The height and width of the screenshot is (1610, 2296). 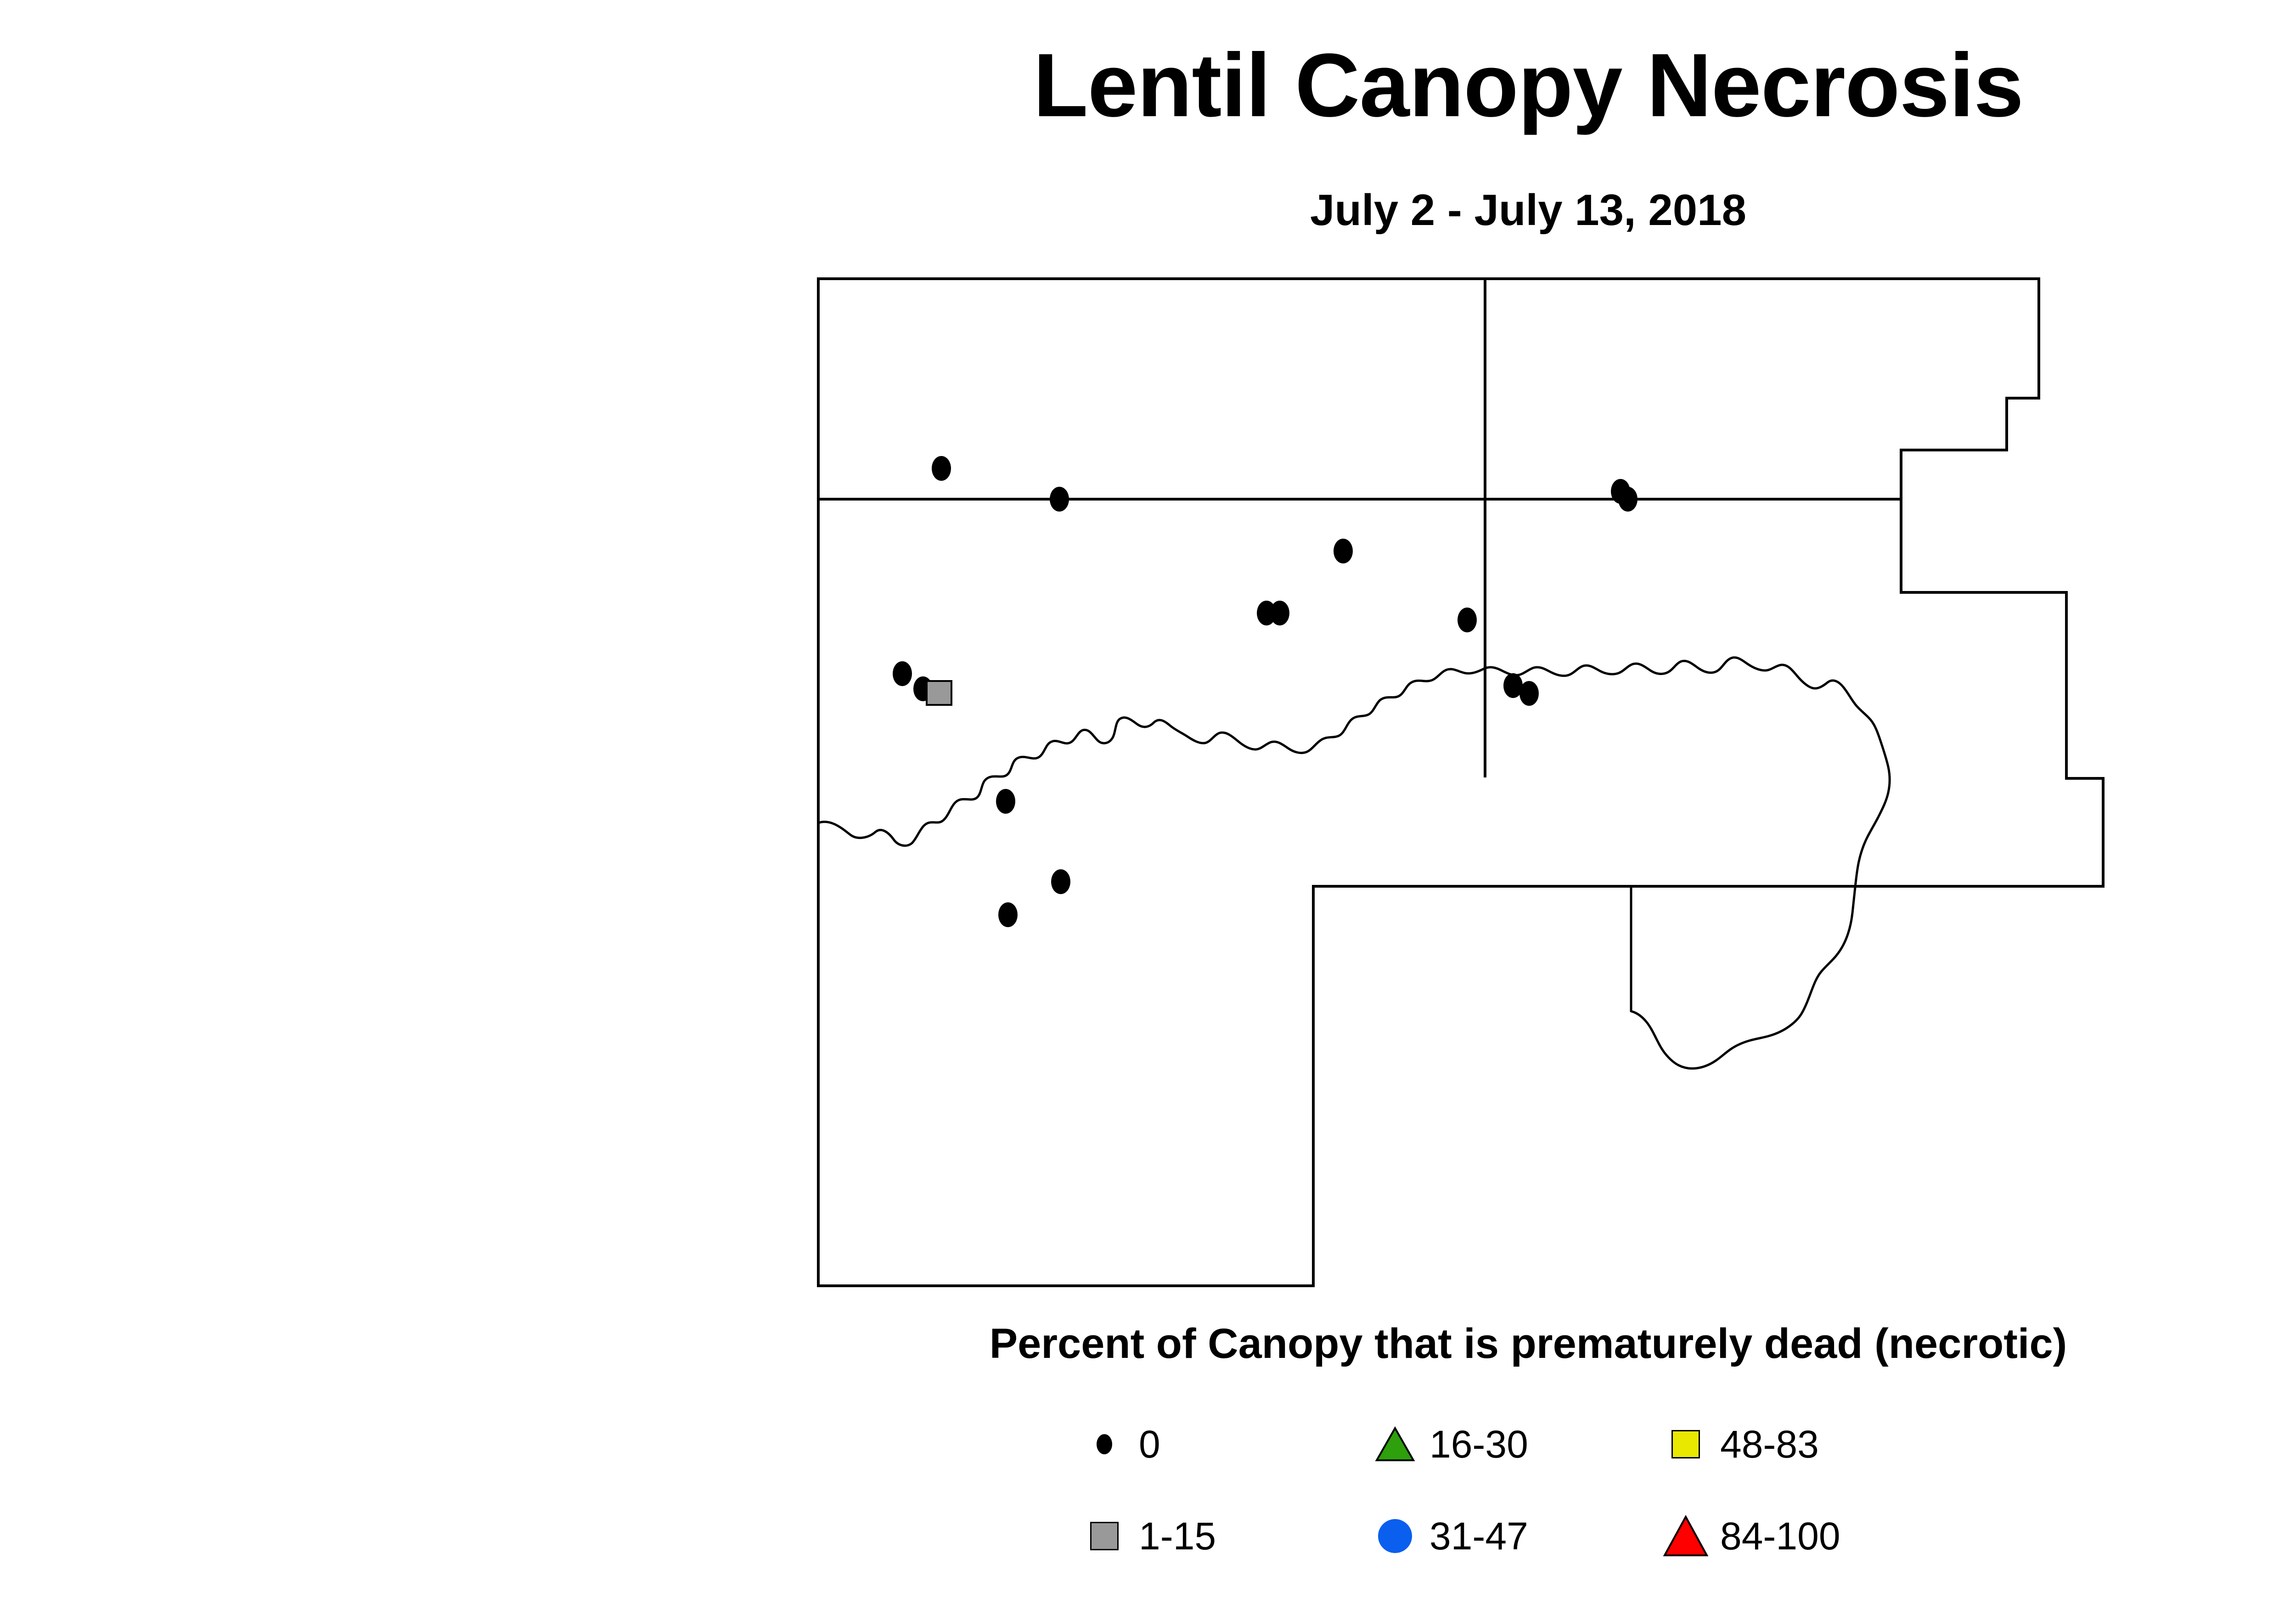 What do you see at coordinates (1395, 1444) in the screenshot?
I see `green-triangle-marker-icon` at bounding box center [1395, 1444].